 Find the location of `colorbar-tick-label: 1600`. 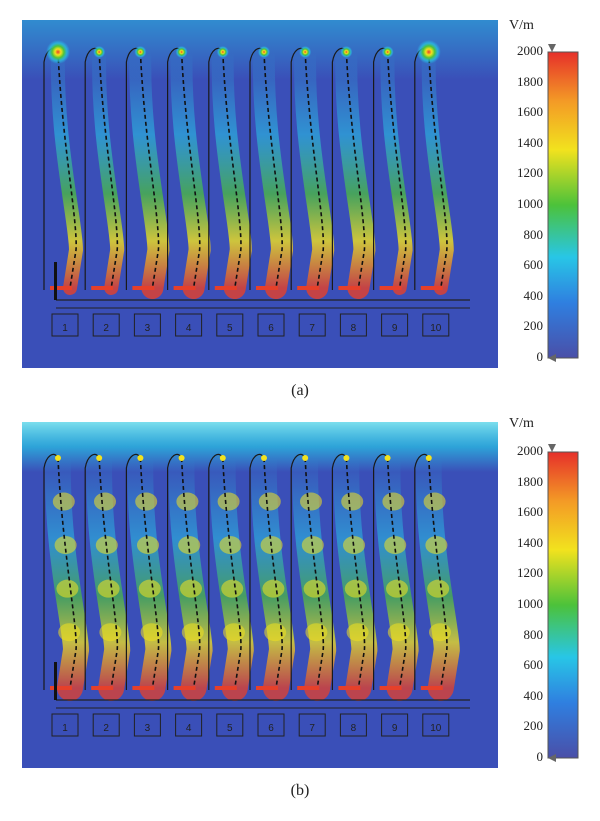

colorbar-tick-label: 1600 is located at coordinates (530, 112).